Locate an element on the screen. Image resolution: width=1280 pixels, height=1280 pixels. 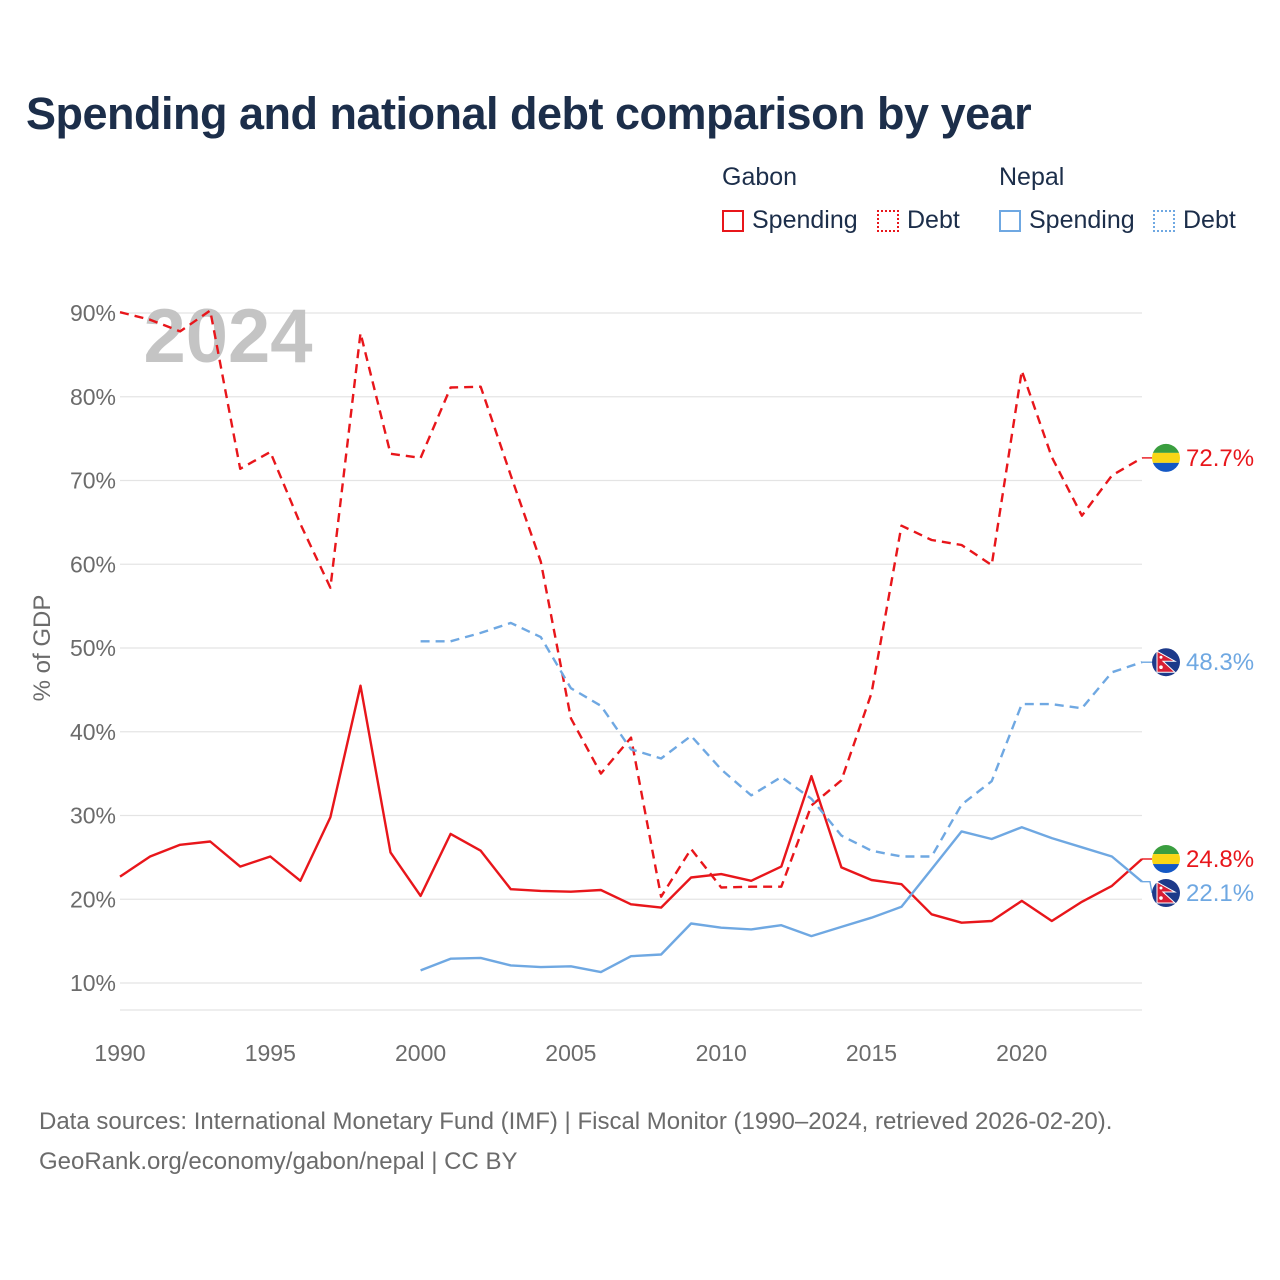
x-tick-label: 2010 is located at coordinates (721, 1053).